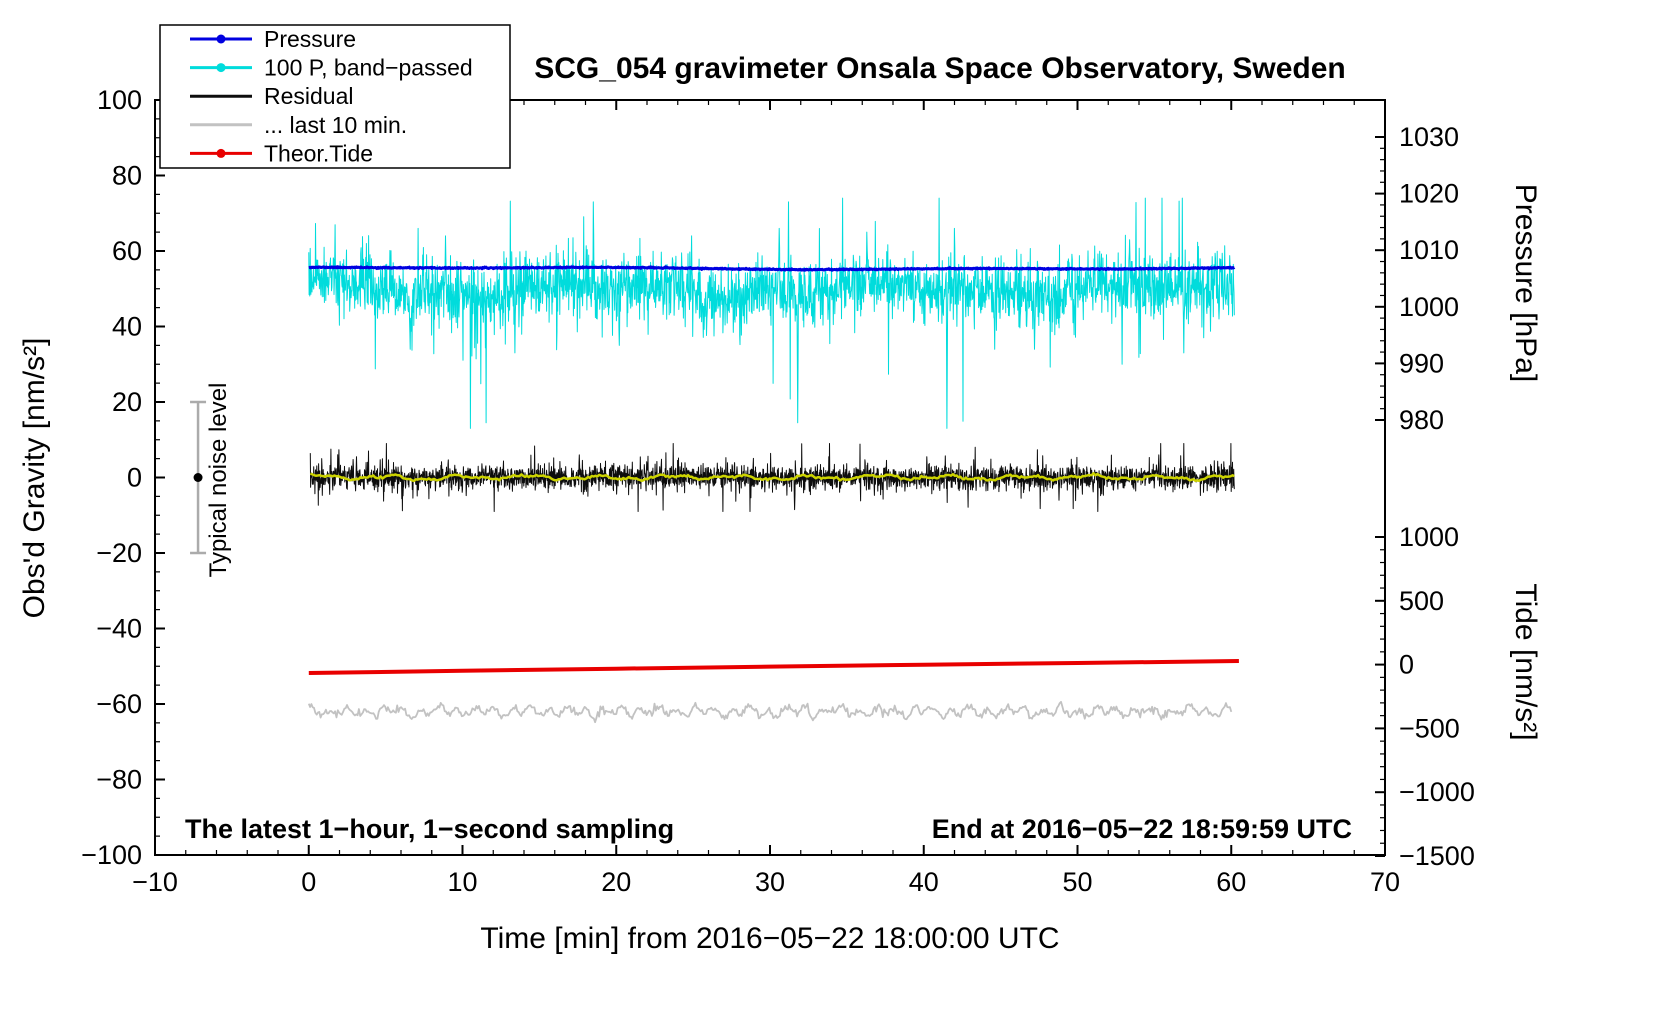 This screenshot has height=1020, width=1660. I want to click on series-line-pressure, so click(771, 268).